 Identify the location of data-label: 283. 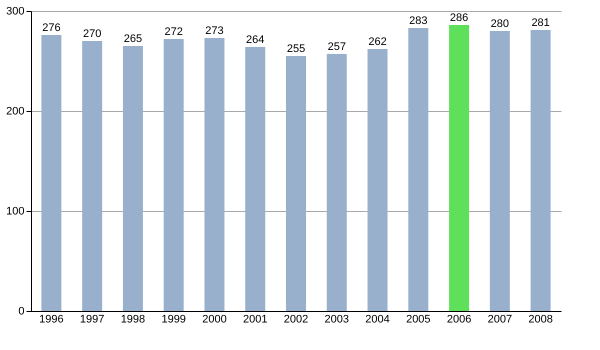
(418, 21).